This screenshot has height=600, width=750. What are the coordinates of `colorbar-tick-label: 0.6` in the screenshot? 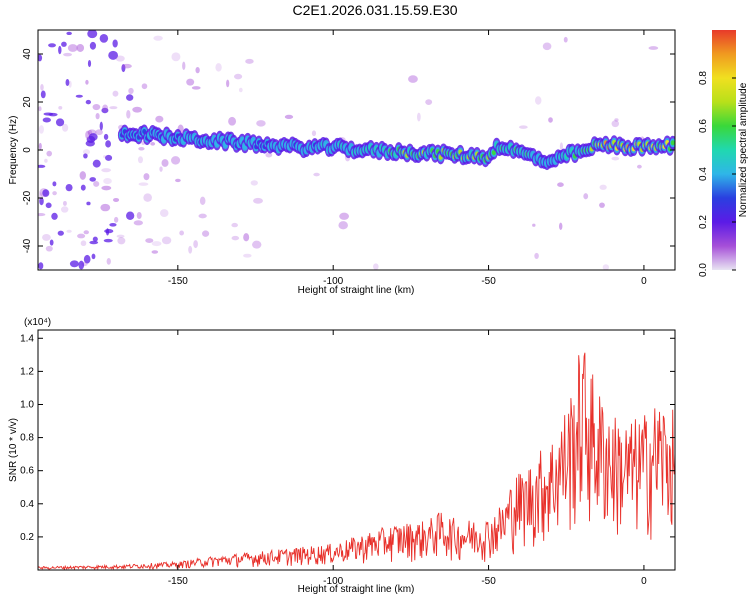 It's located at (703, 126).